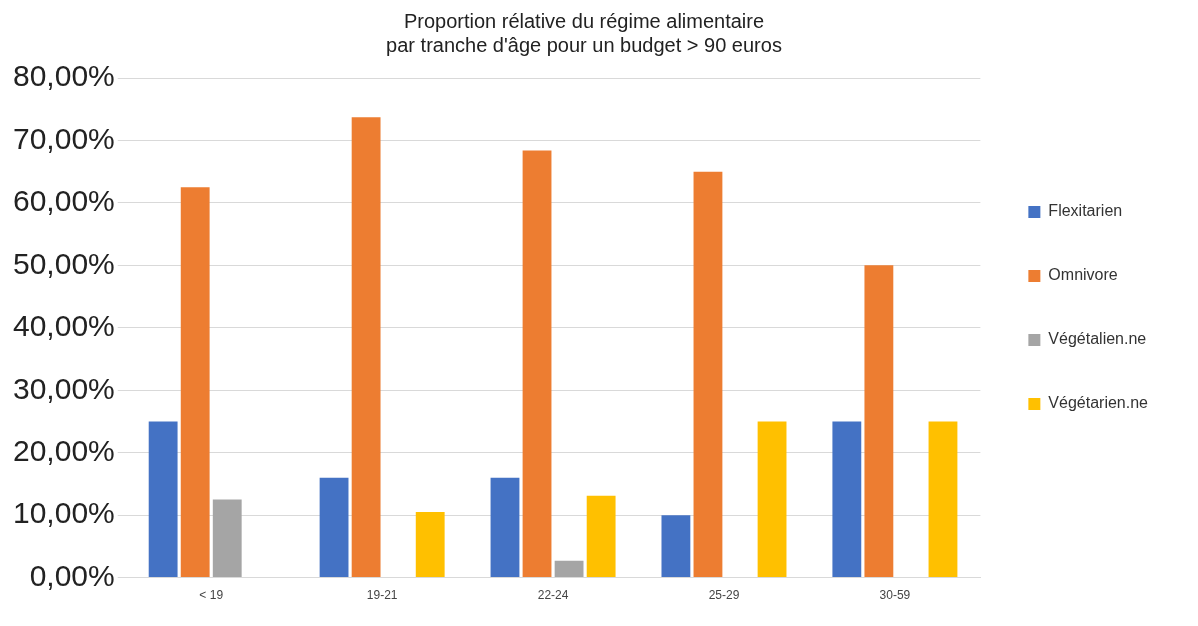 The height and width of the screenshot is (626, 1198). I want to click on y-tick-label: 20,00%, so click(64, 450).